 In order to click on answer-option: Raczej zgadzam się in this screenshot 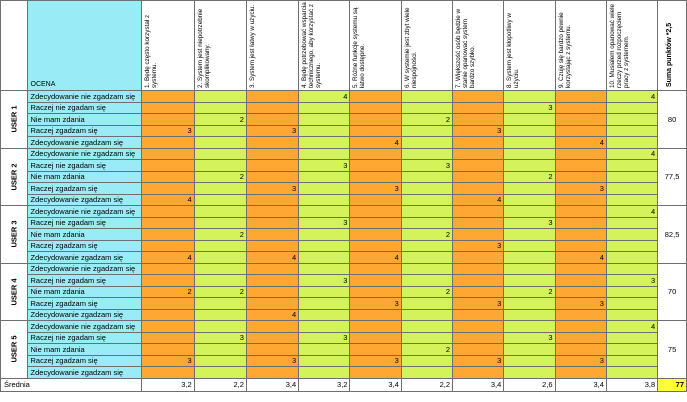, I will do `click(84, 245)`.